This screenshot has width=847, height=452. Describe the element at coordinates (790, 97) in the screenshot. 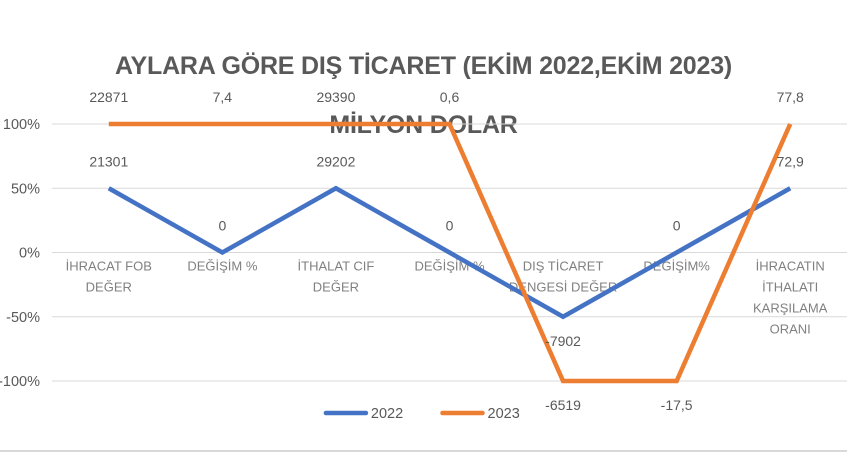

I see `data-label-2023: 77,8` at that location.